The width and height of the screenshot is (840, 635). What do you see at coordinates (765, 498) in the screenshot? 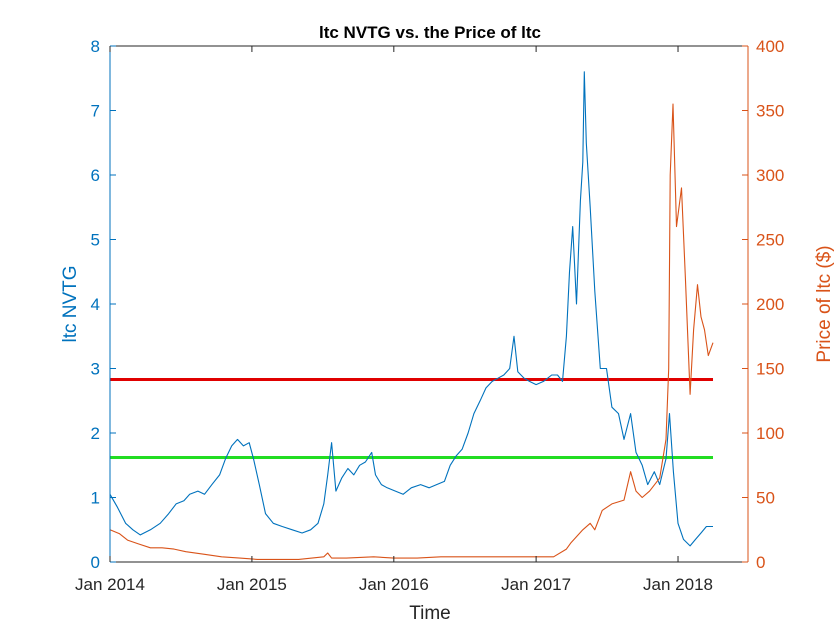
I see `y-tick-right-label: 50` at bounding box center [765, 498].